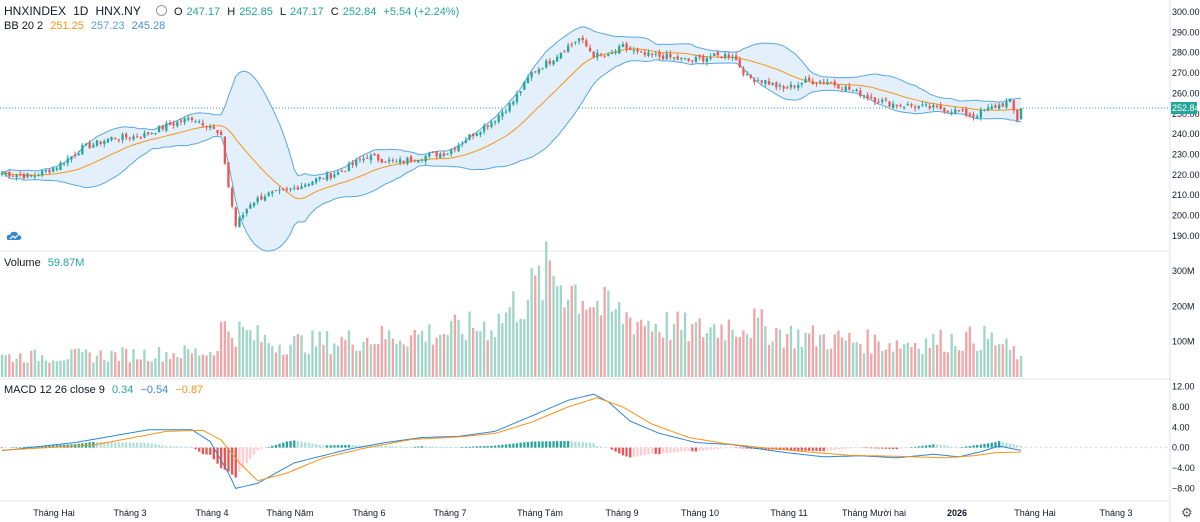 The width and height of the screenshot is (1200, 522). I want to click on symbol-label: HNXINDEX, so click(35, 11).